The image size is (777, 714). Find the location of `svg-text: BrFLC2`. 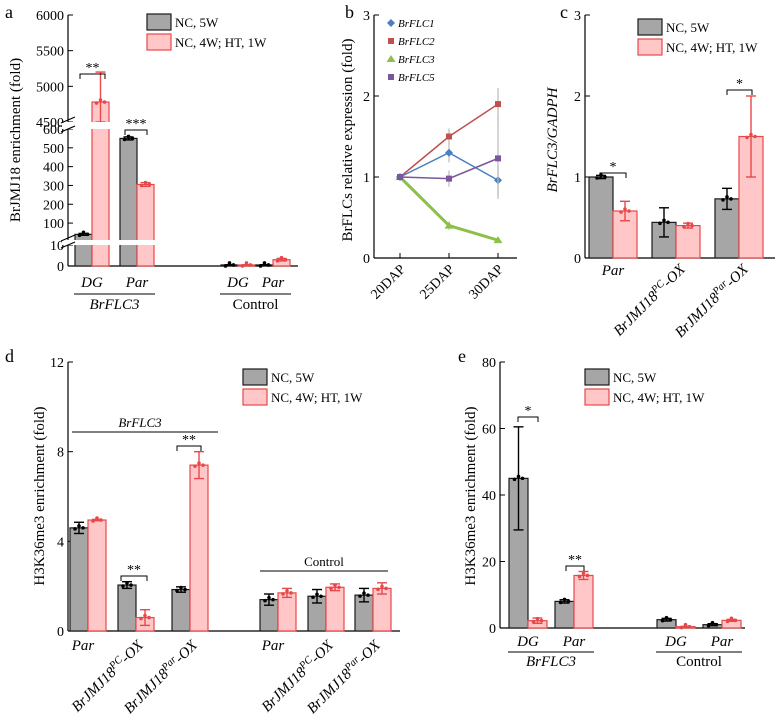

svg-text: BrFLC2 is located at coordinates (416, 42).